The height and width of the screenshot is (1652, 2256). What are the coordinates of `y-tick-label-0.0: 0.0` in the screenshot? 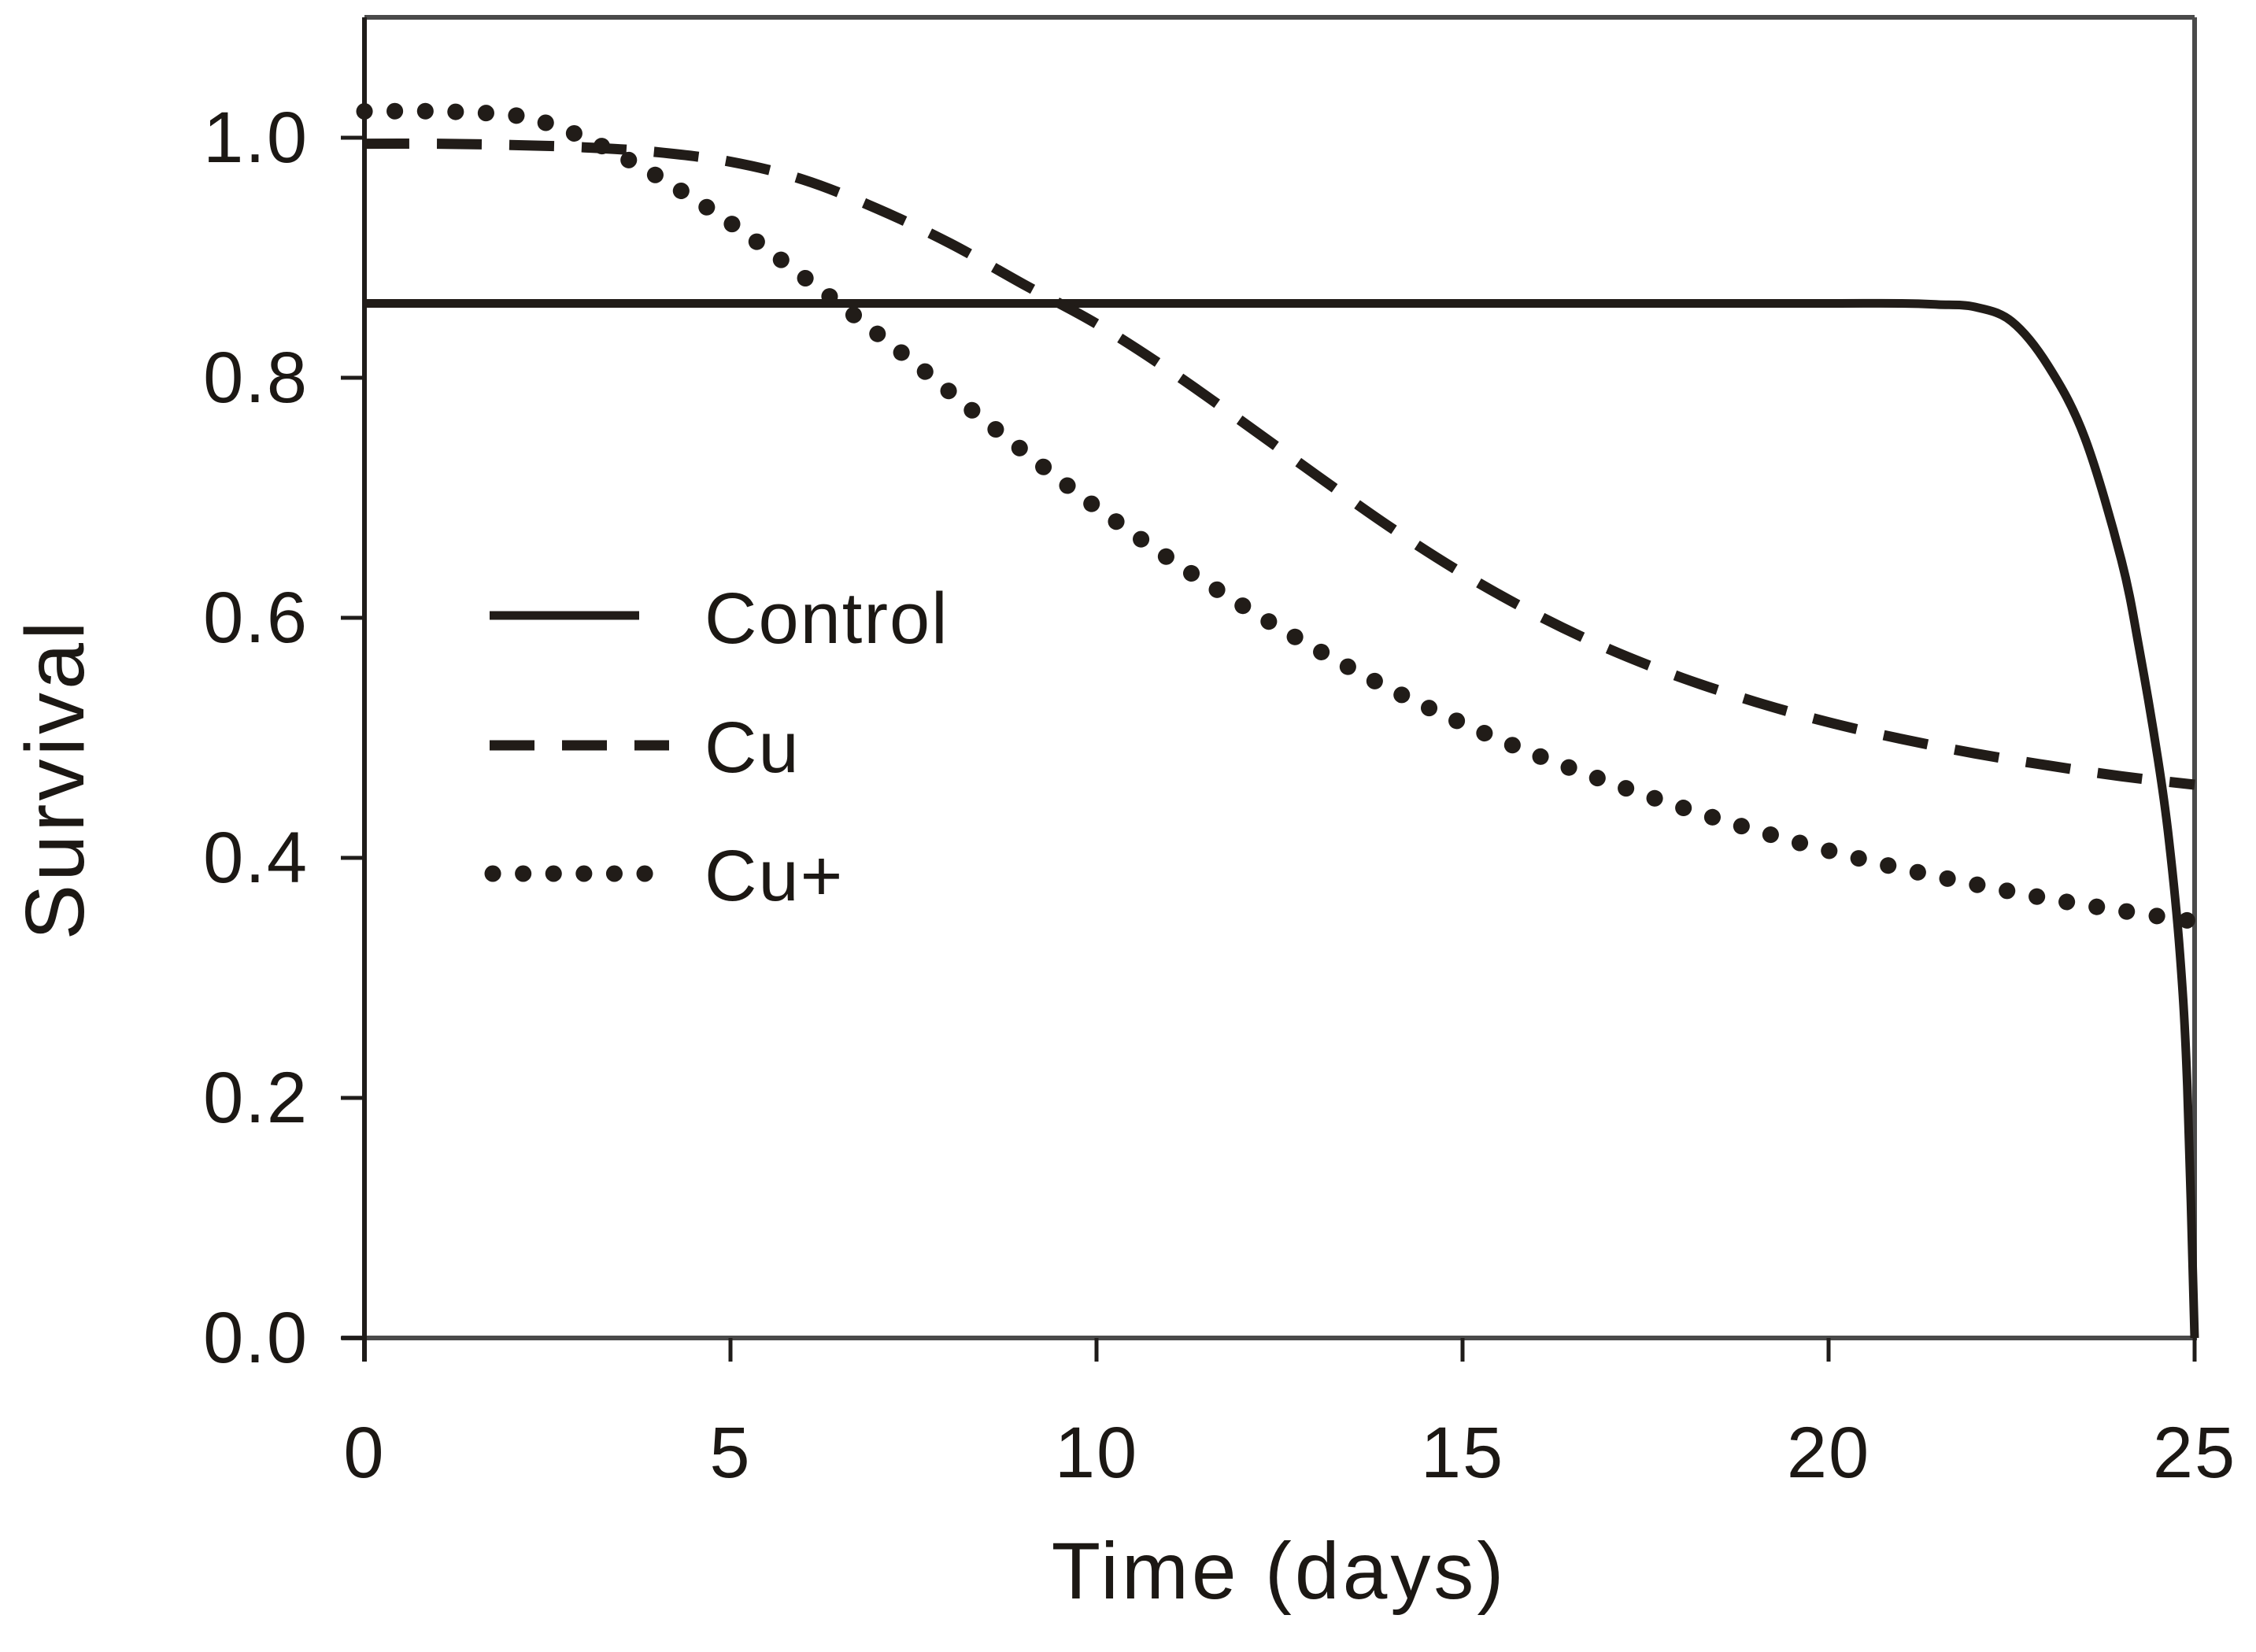 It's located at (256, 1338).